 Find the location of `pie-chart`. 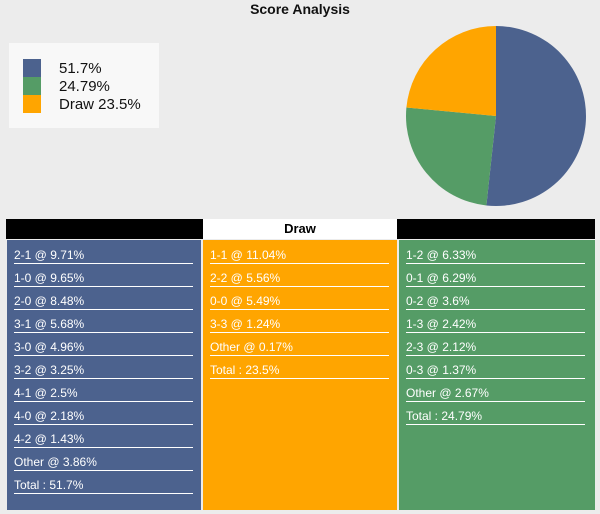

pie-chart is located at coordinates (496, 116).